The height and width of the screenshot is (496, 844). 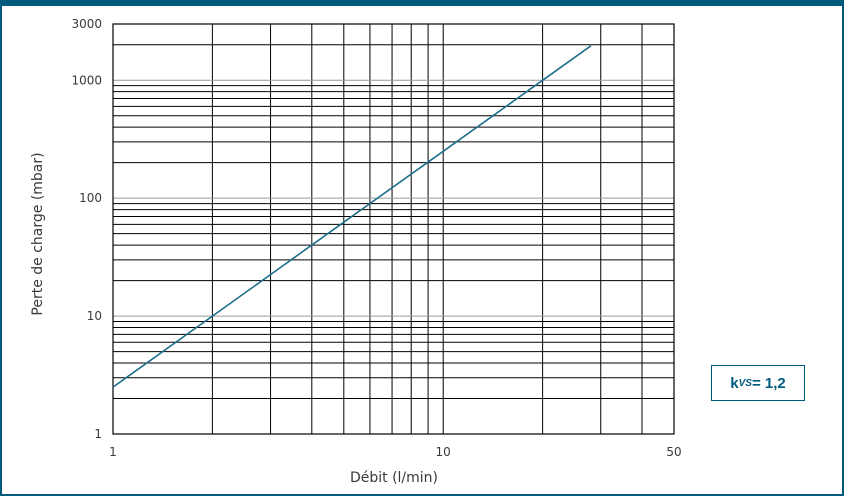 I want to click on x-tick-labels: 1 10 50, so click(x=395, y=452).